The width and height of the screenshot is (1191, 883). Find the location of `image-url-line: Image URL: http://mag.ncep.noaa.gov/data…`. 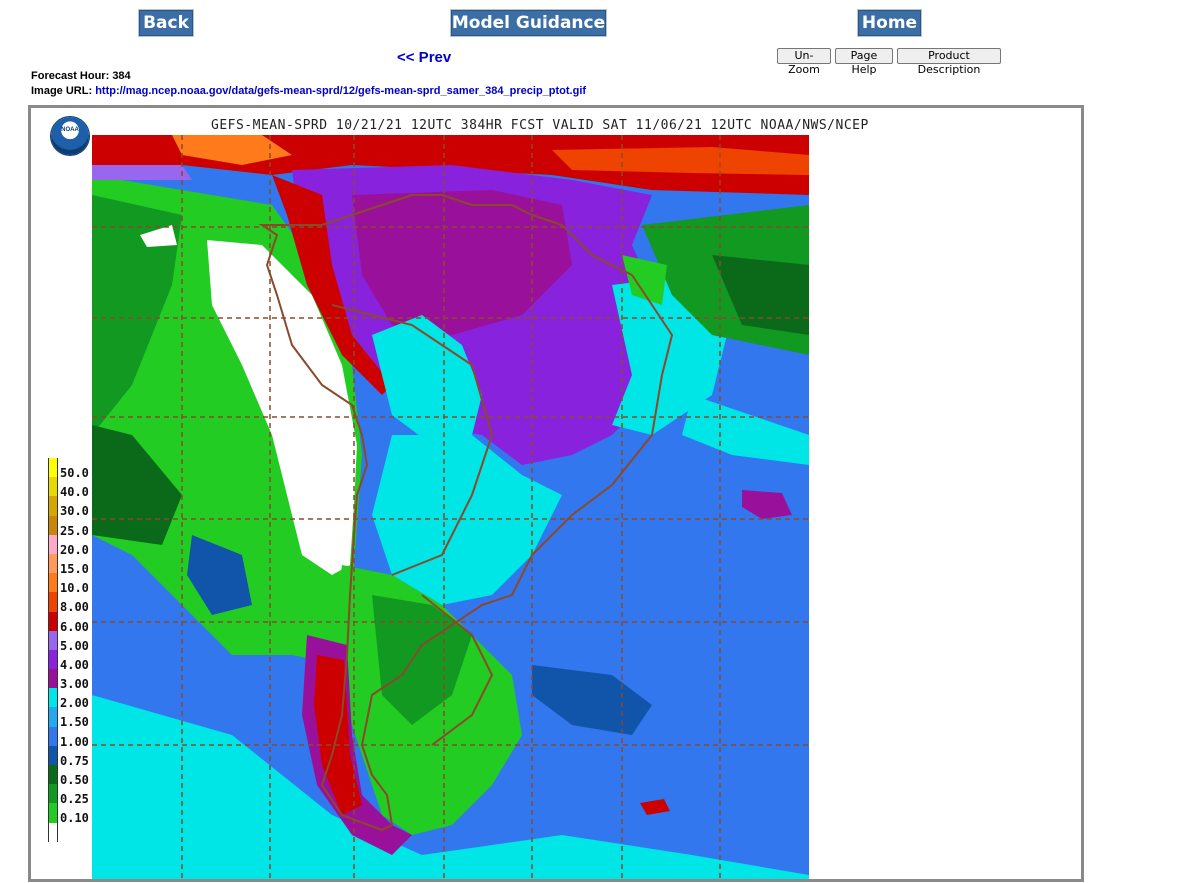

image-url-line: Image URL: http://mag.ncep.noaa.gov/data… is located at coordinates (308, 91).